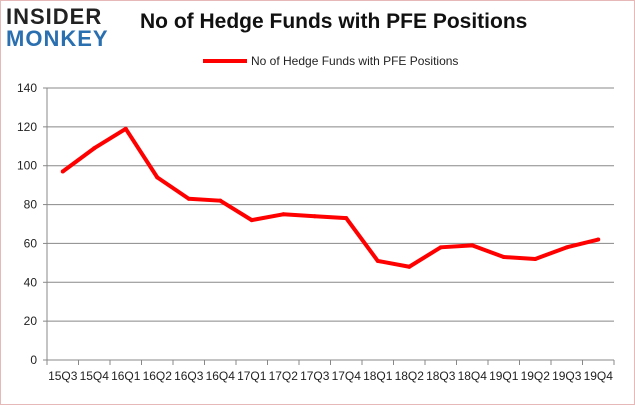  What do you see at coordinates (410, 376) in the screenshot?
I see `x-tick-label: 18Q2` at bounding box center [410, 376].